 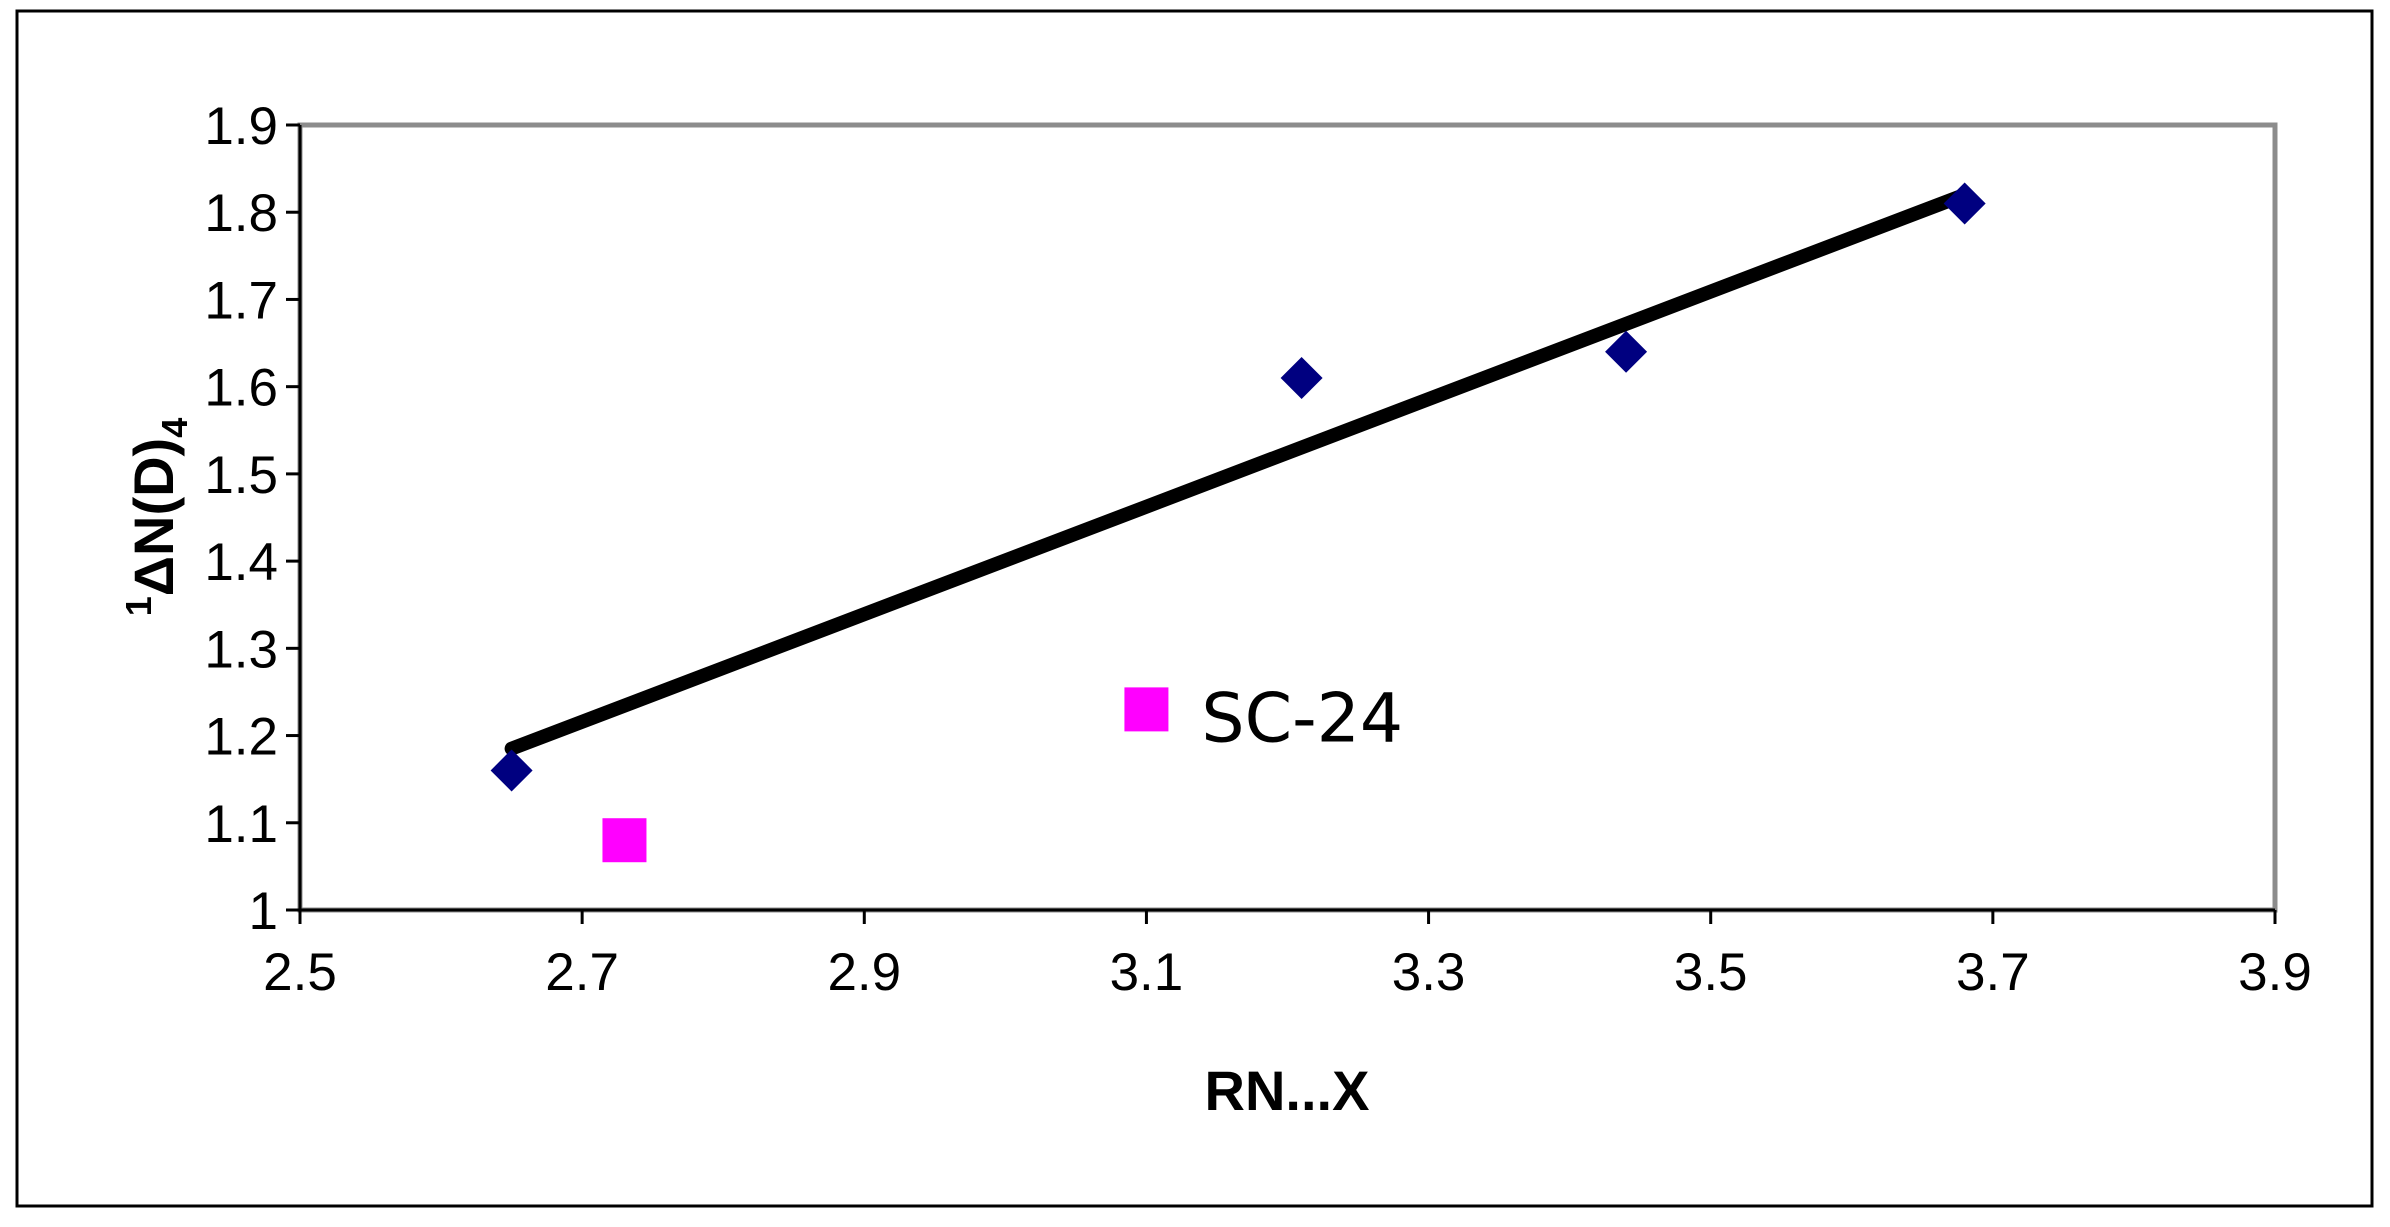 I want to click on x-tick-label: 2.9, so click(x=864, y=972).